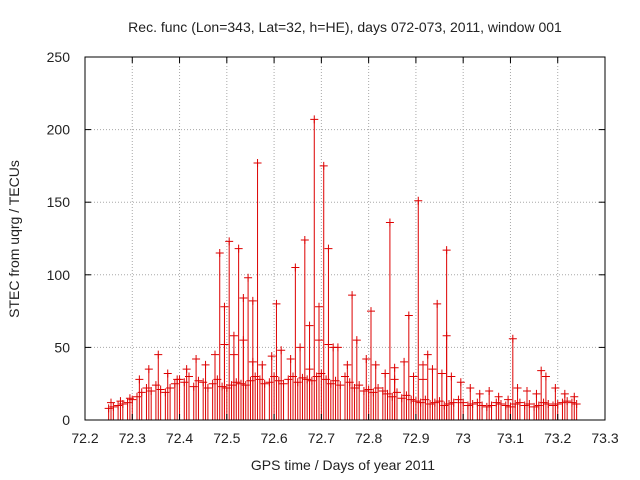  I want to click on x-tick-label: 72.4, so click(179, 438).